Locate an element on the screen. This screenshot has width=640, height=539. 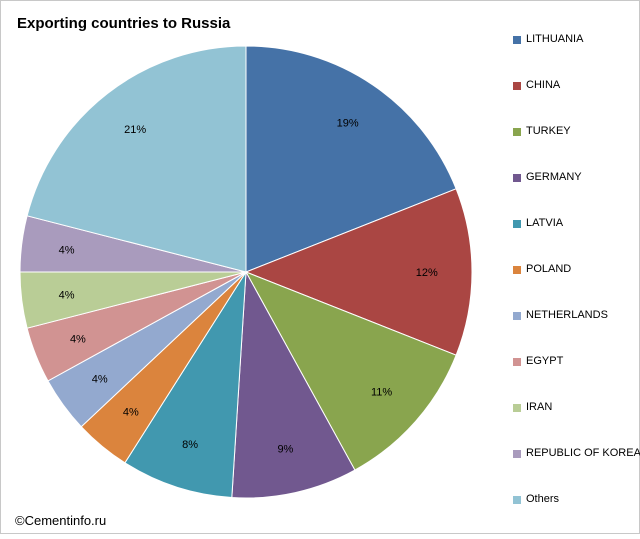
legend-item-netherlands: NETHERLANDS is located at coordinates (576, 332).